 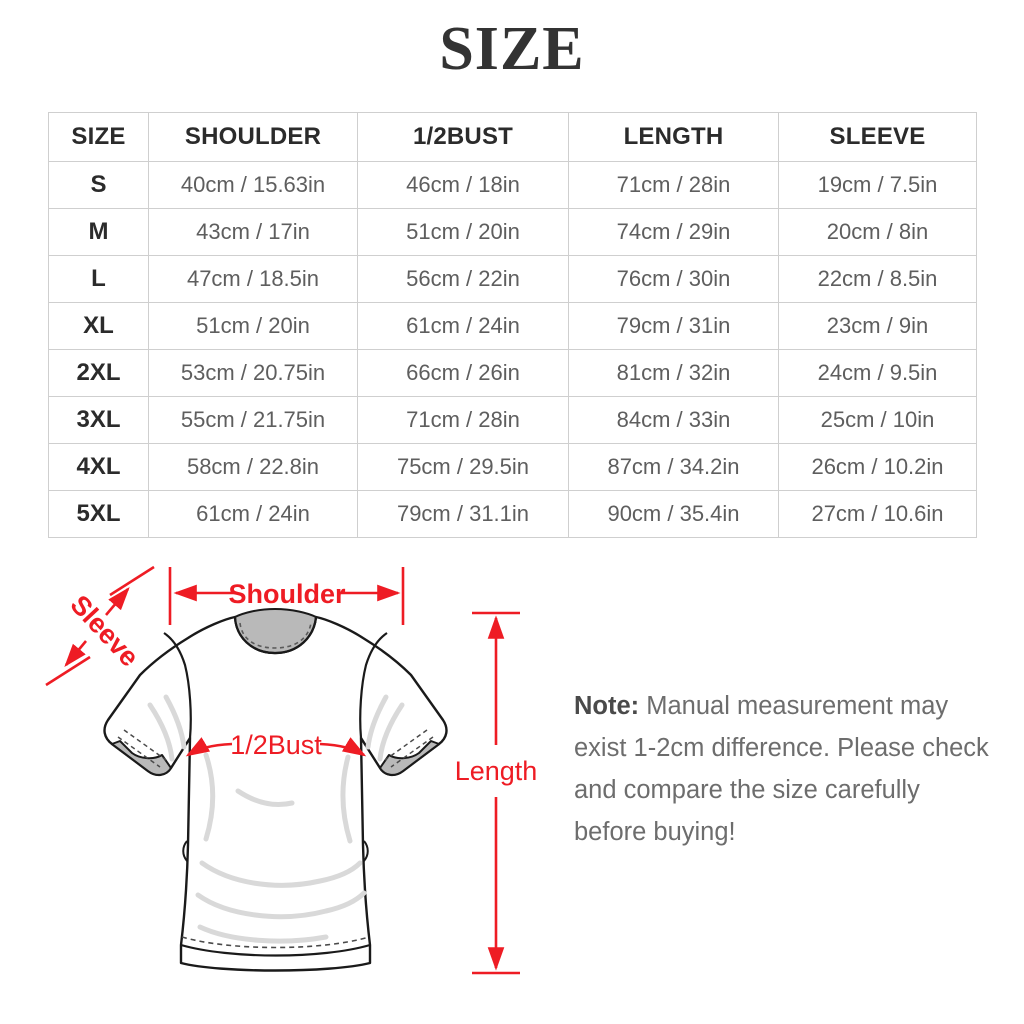 I want to click on cell-length: 79cm / 31in, so click(x=673, y=326).